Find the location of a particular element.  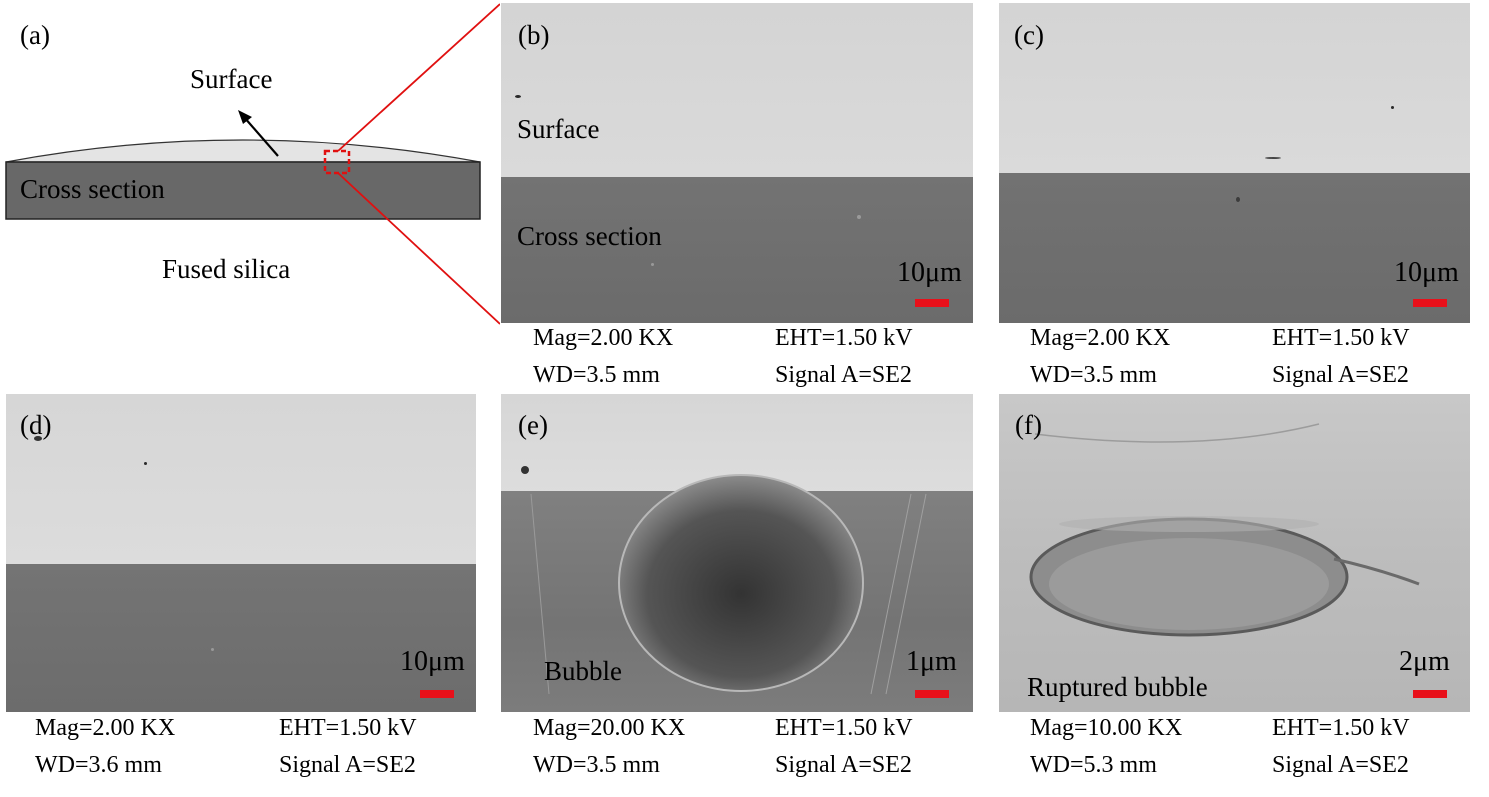

zoom-line-bottom is located at coordinates (418, 248).